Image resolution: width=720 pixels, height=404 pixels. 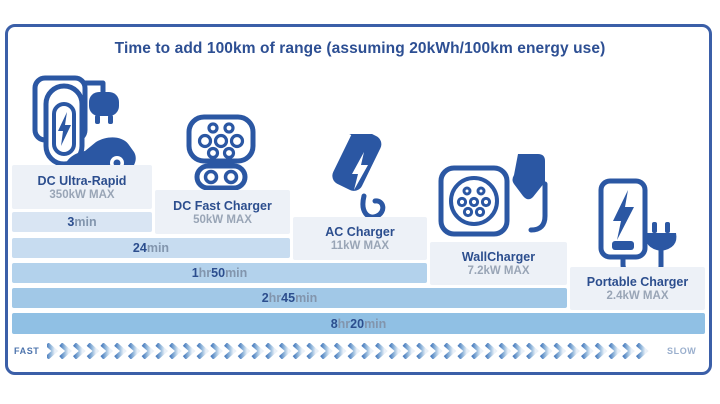 What do you see at coordinates (498, 271) in the screenshot?
I see `charger-power: 7.2kW MAX` at bounding box center [498, 271].